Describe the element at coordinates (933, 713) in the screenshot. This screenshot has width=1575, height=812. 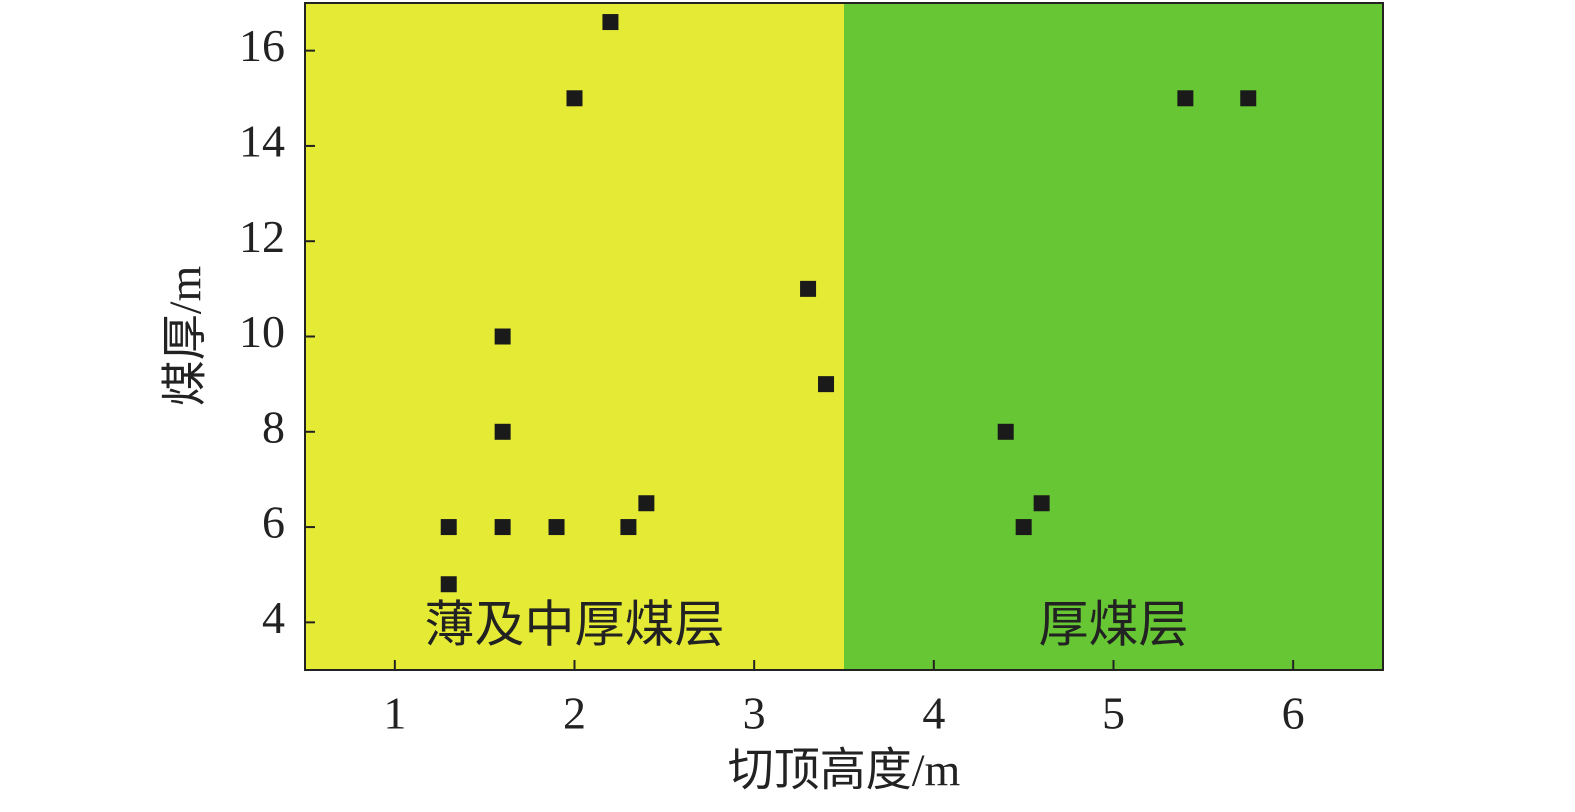
I see `x-tick-label: 4` at that location.